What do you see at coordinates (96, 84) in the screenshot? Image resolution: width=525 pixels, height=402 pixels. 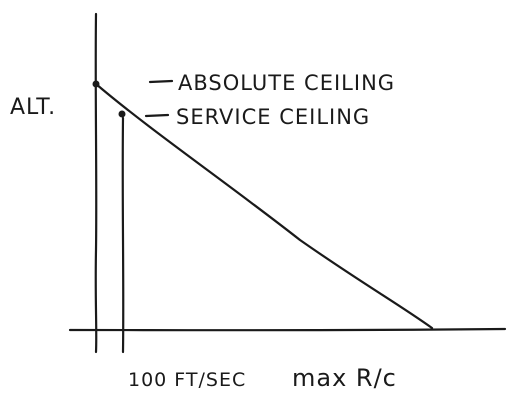 I see `absolute-ceiling-point` at bounding box center [96, 84].